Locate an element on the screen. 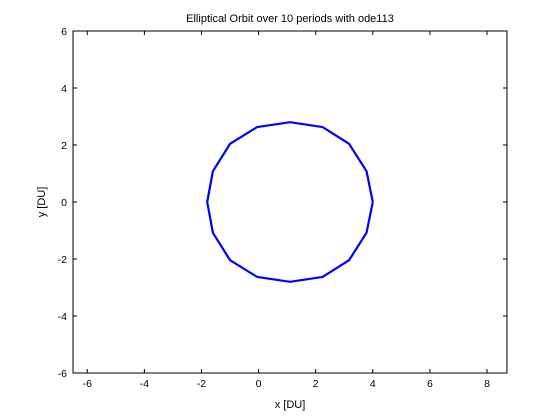 The height and width of the screenshot is (420, 560). x-tick-label: -6 is located at coordinates (87, 384).